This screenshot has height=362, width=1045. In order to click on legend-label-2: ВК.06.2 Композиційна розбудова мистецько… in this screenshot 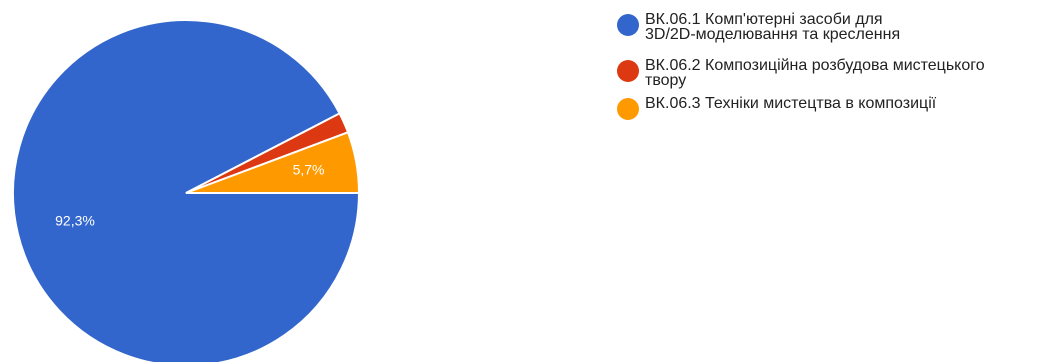, I will do `click(815, 73)`.